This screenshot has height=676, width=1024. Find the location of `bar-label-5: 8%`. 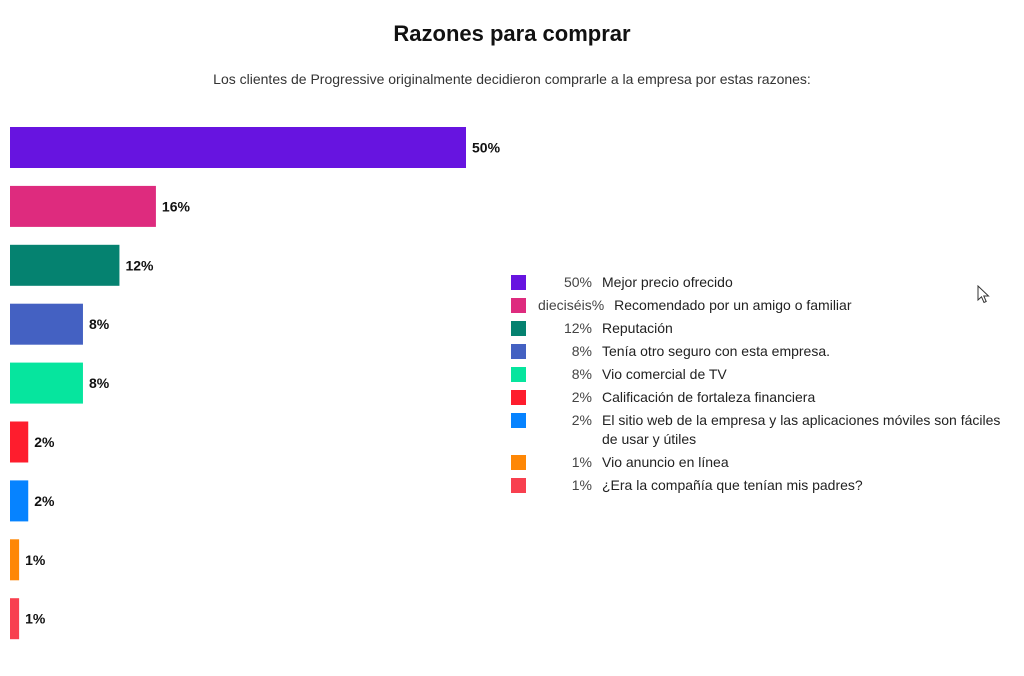

bar-label-5: 8% is located at coordinates (99, 383).